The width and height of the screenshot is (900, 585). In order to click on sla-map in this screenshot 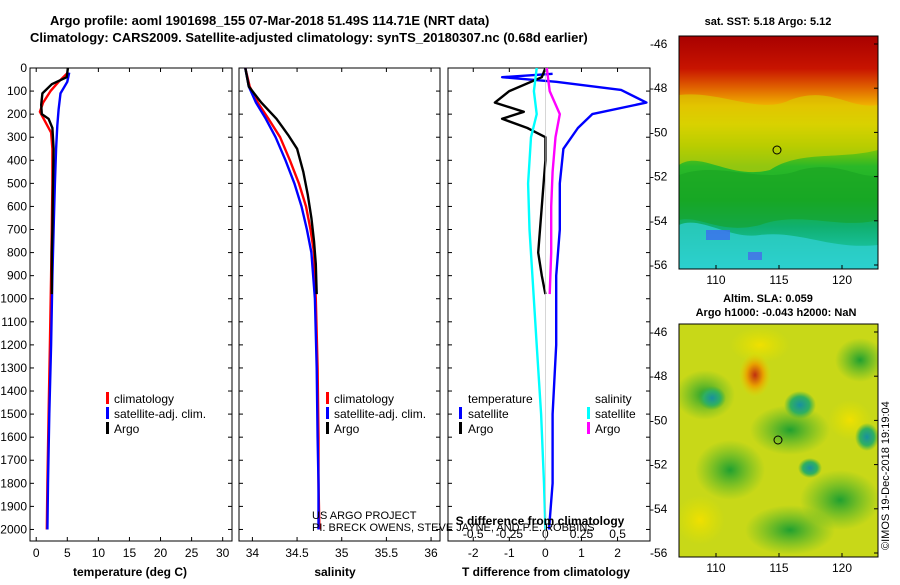, I will do `click(778, 440)`.